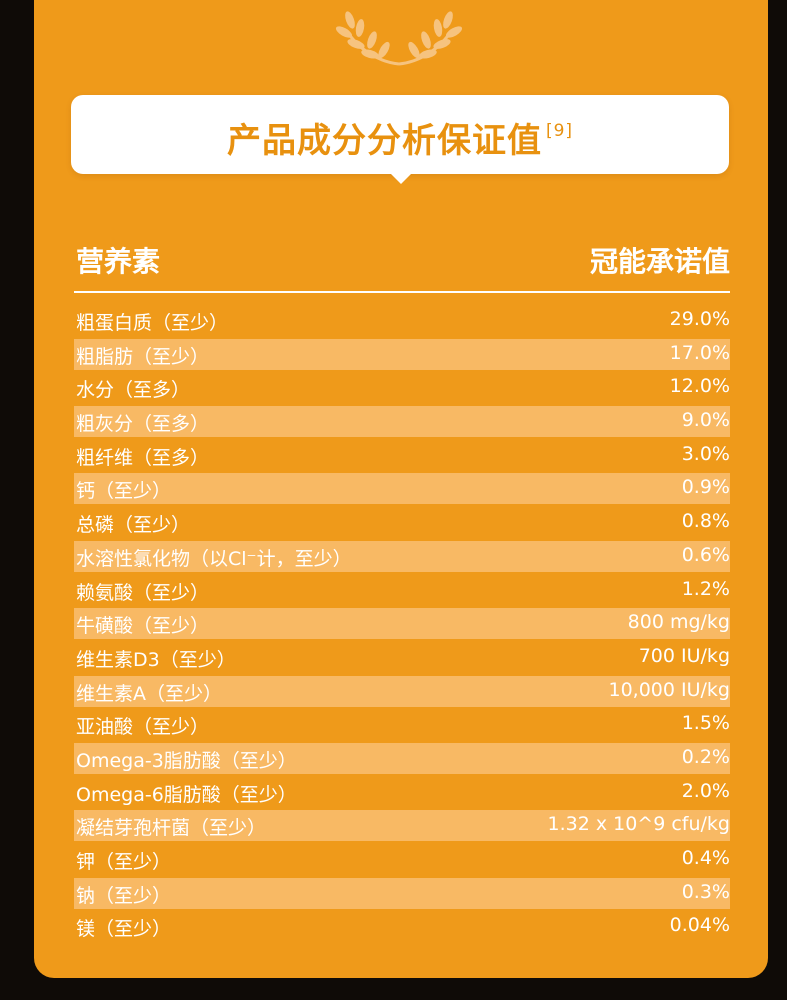 The width and height of the screenshot is (787, 1000). Describe the element at coordinates (705, 521) in the screenshot. I see `nutrient-value: 0.8%` at that location.